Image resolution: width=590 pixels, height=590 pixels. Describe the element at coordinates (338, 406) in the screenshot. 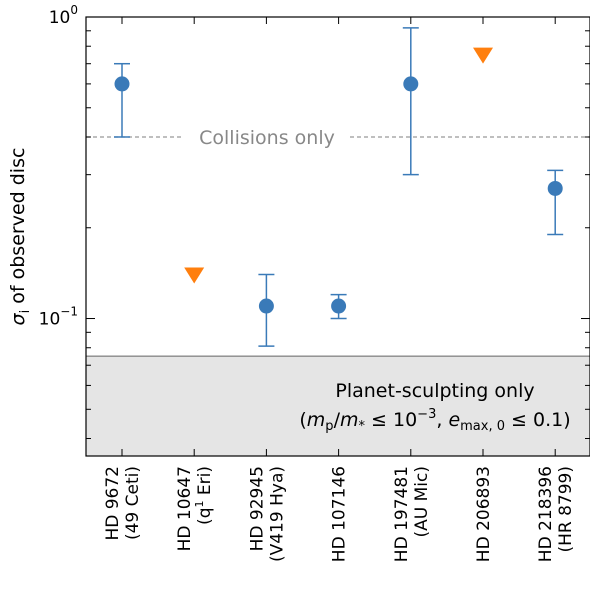

I see `planet-sculpting-region` at that location.